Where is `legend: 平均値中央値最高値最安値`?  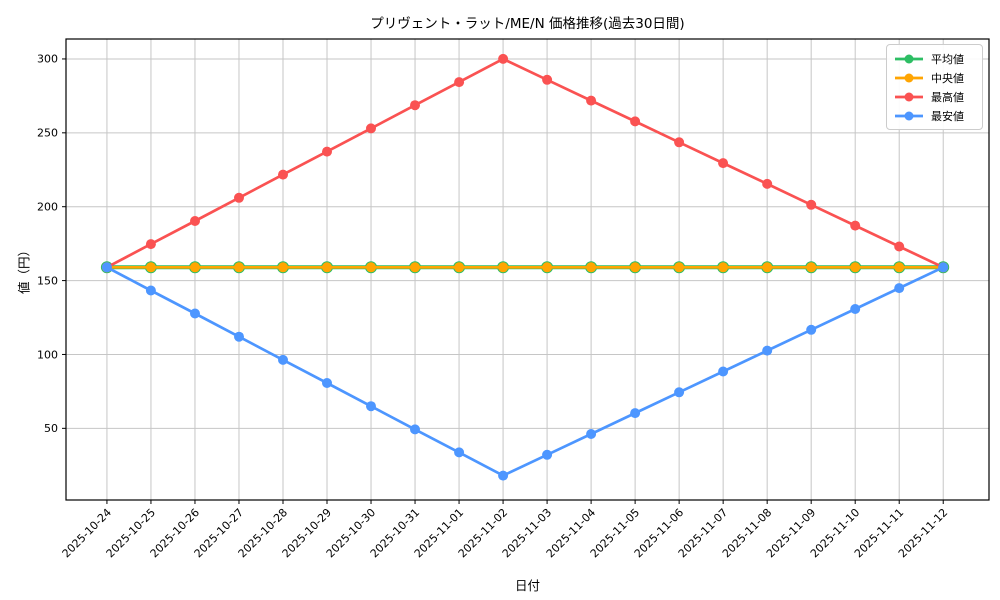
legend: 平均値中央値最高値最安値 is located at coordinates (934, 87).